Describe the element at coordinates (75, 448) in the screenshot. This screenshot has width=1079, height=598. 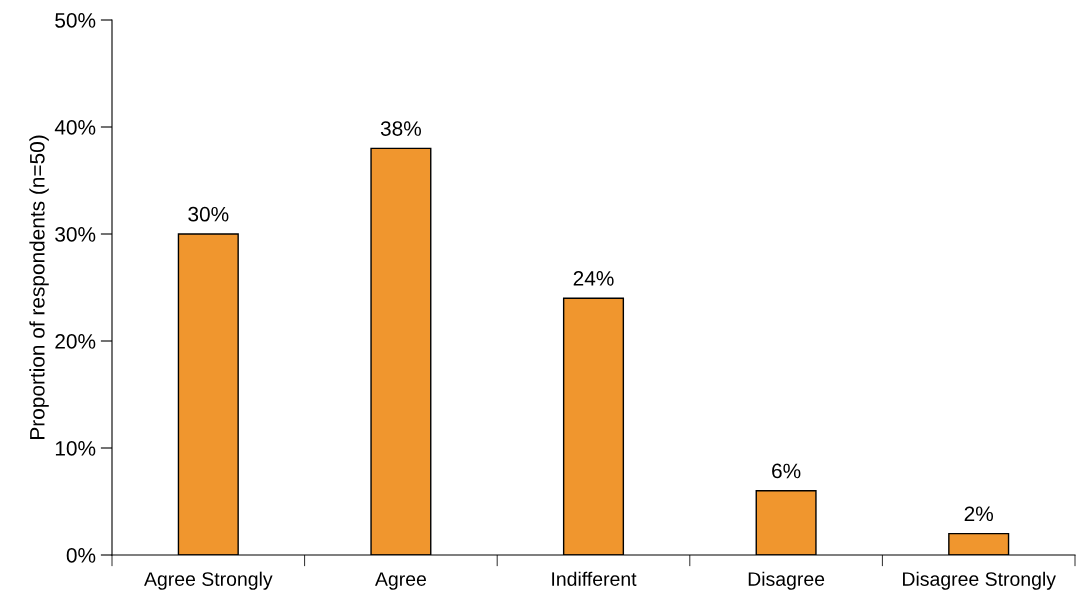
I see `y-tick-label: 10%` at that location.